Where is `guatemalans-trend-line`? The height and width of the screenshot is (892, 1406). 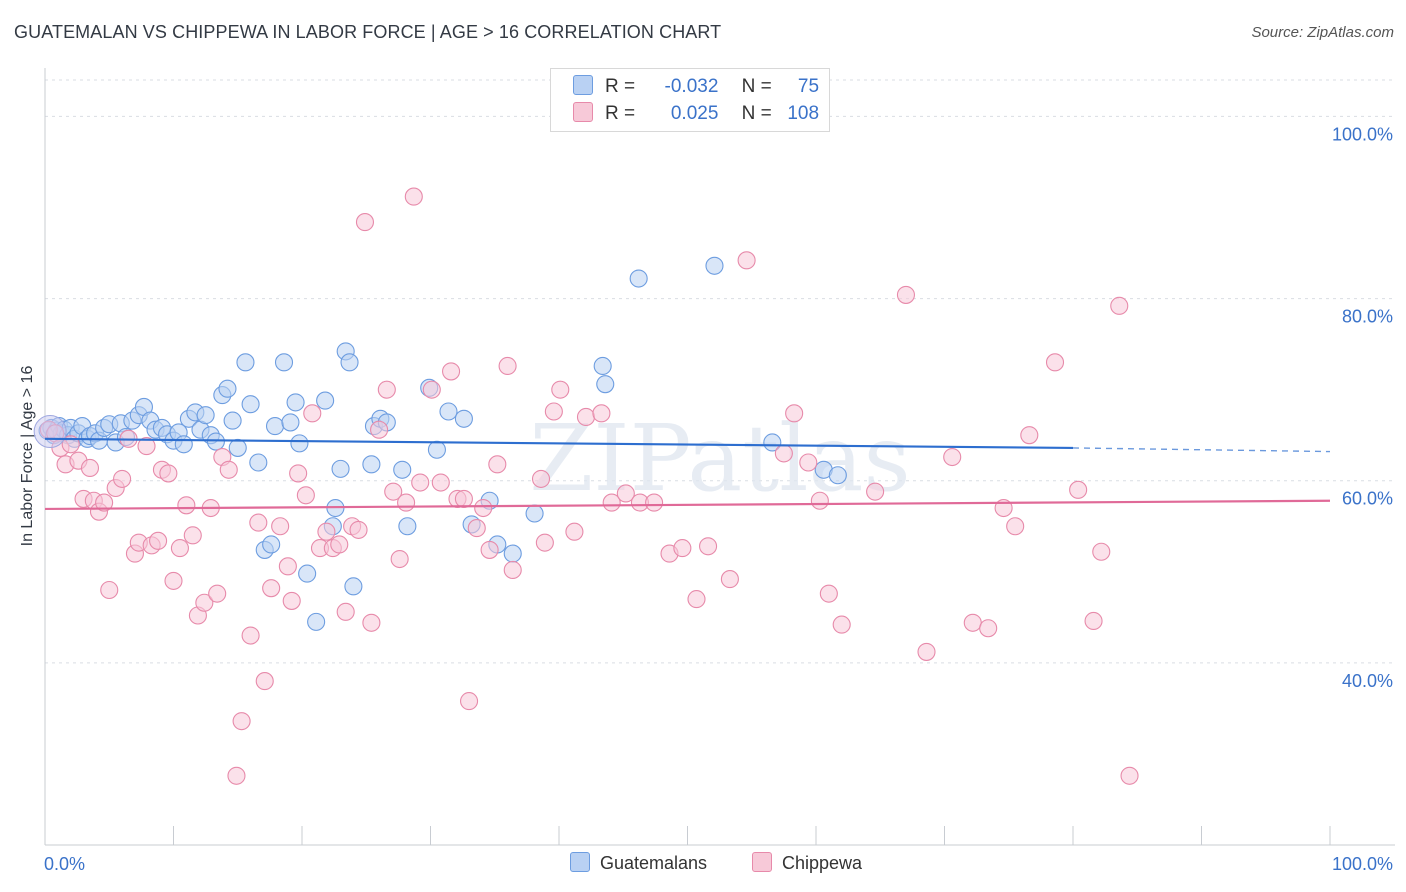 guatemalans-trend-line is located at coordinates (559, 443).